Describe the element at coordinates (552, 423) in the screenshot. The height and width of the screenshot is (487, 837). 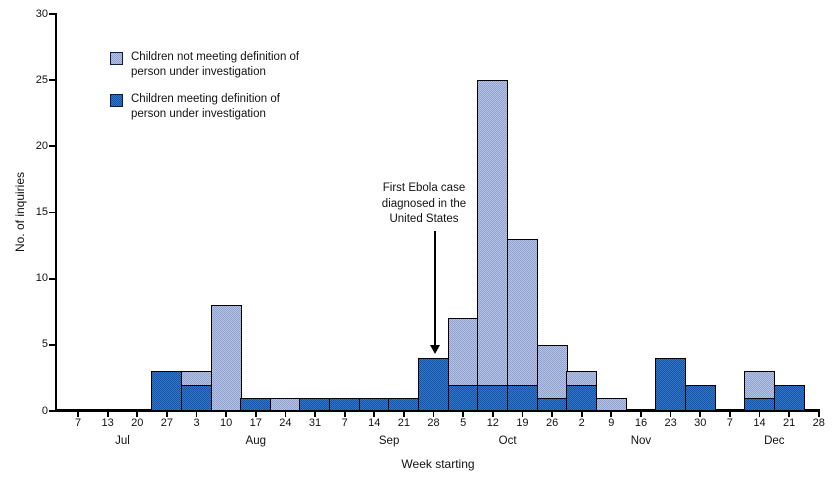
I see `x-tick-label: 26` at that location.